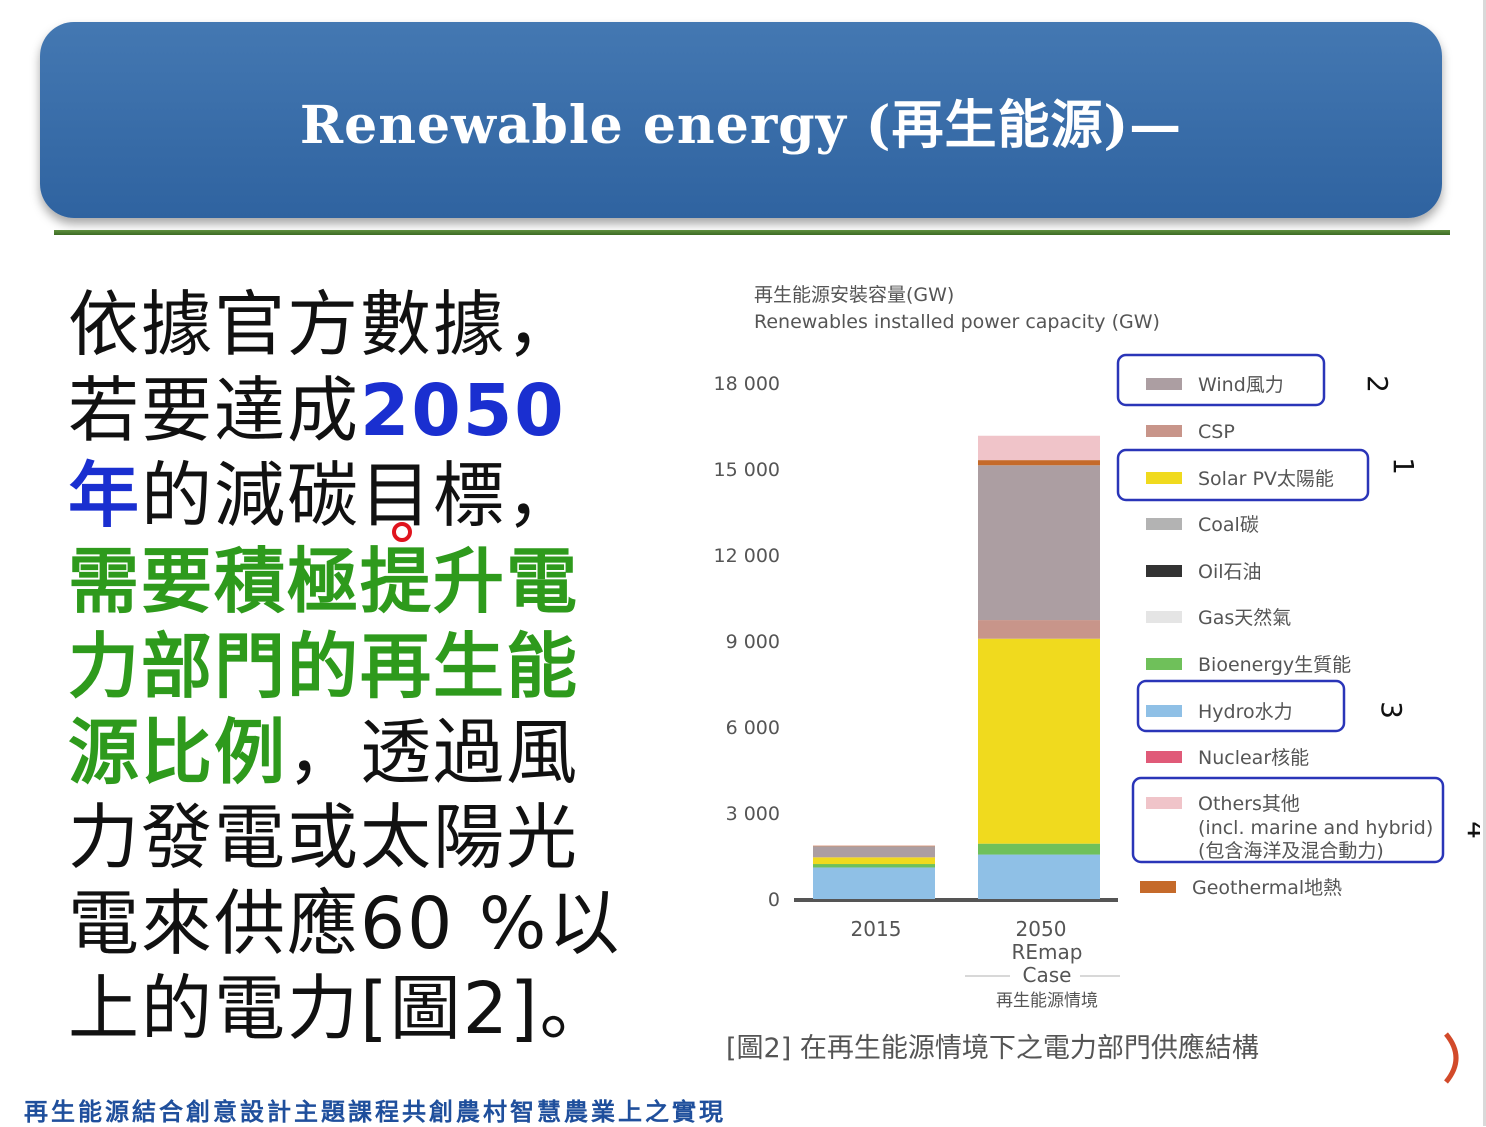 This screenshot has width=1486, height=1127. Describe the element at coordinates (1047, 975) in the screenshot. I see `x-tick-sublabel: Case` at that location.